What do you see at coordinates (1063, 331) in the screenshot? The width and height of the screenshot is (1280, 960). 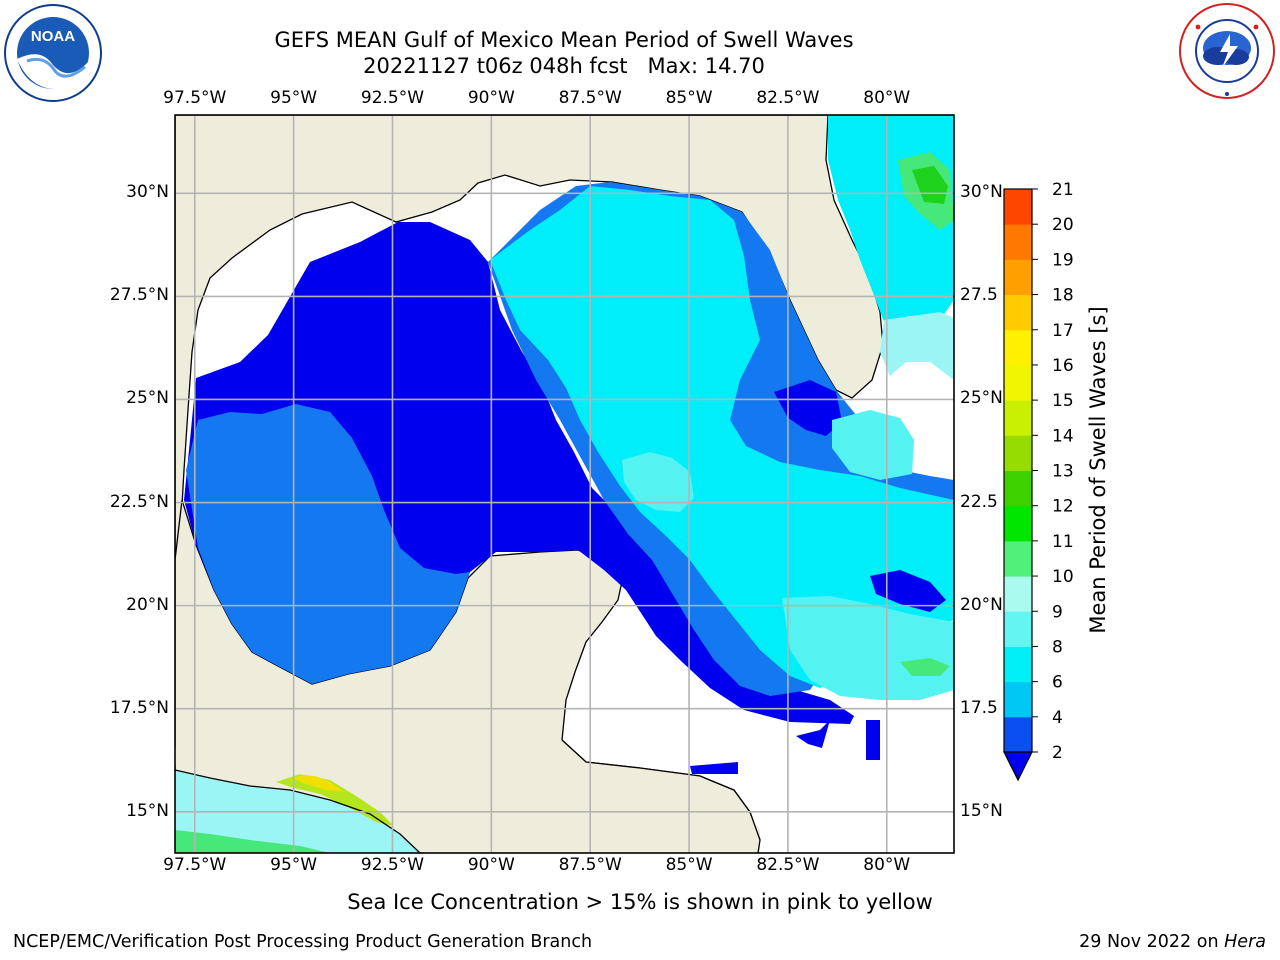 I see `colorbar-tick-label: 17` at bounding box center [1063, 331].